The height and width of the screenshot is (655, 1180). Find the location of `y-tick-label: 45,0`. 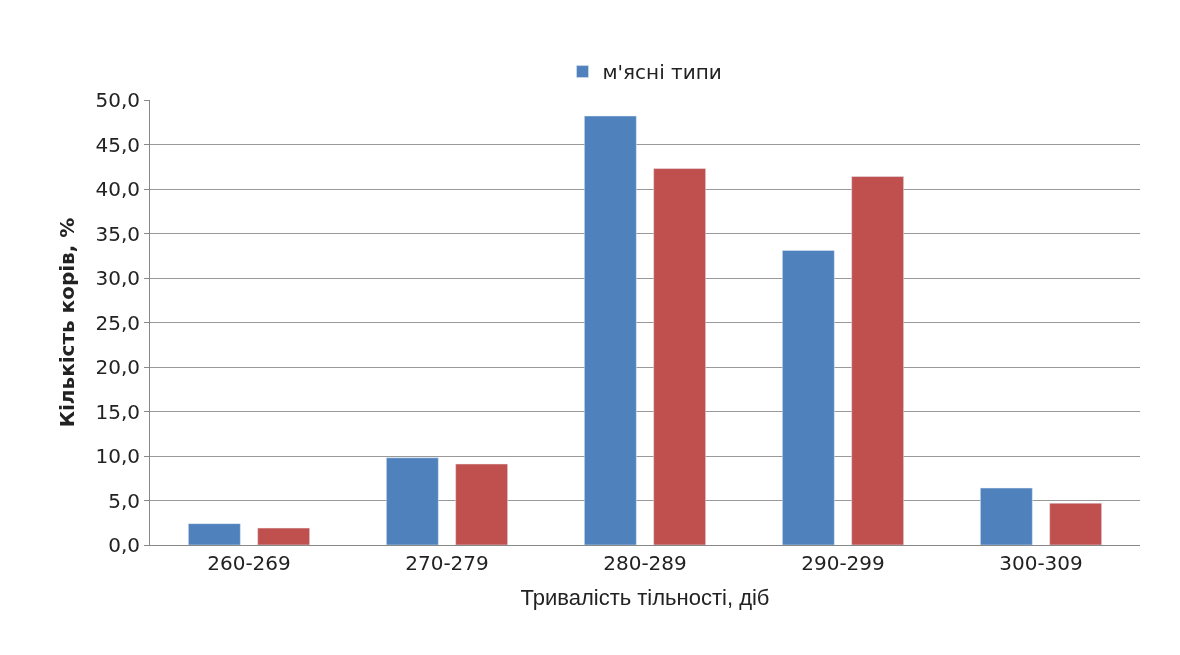

y-tick-label: 45,0 is located at coordinates (117, 144).